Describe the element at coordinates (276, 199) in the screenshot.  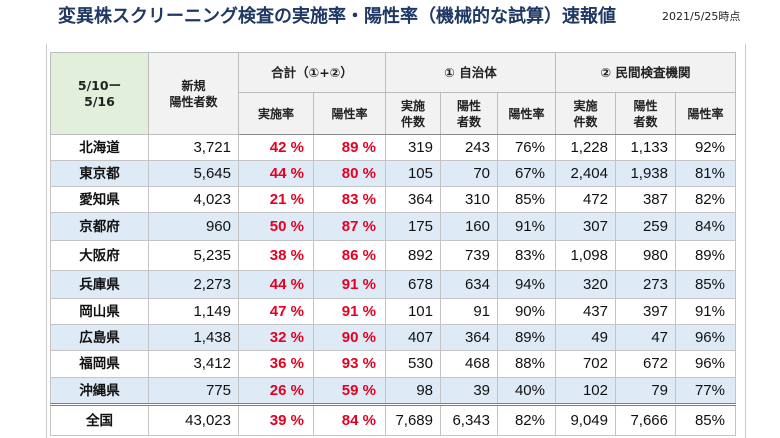
I see `total-test-rate-cell: 21 %` at that location.